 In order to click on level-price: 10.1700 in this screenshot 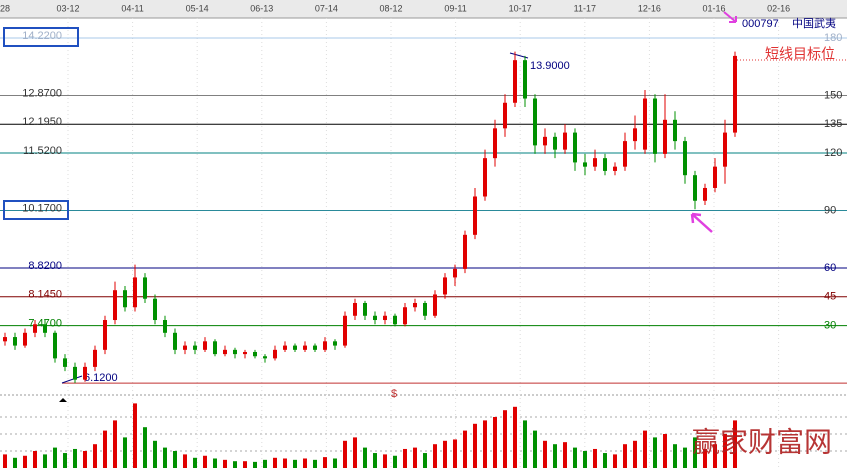, I will do `click(42, 208)`.